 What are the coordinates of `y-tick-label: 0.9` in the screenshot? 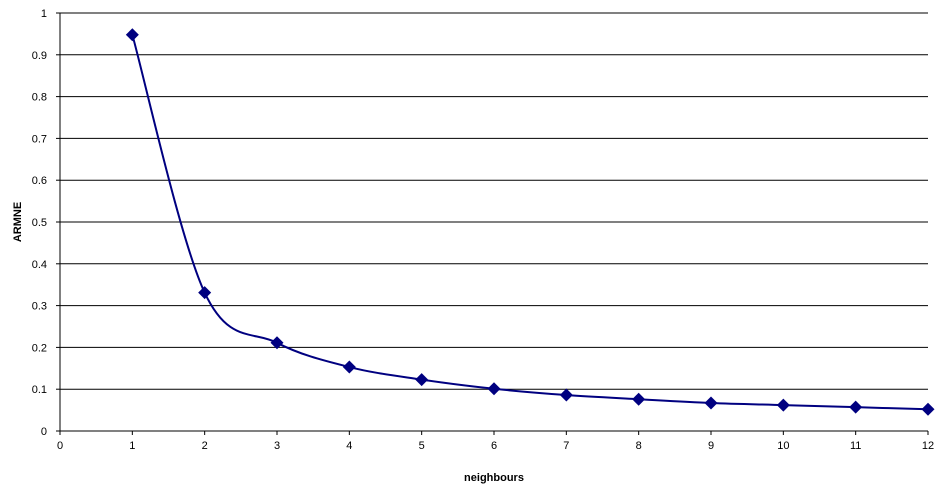 It's located at (39, 56).